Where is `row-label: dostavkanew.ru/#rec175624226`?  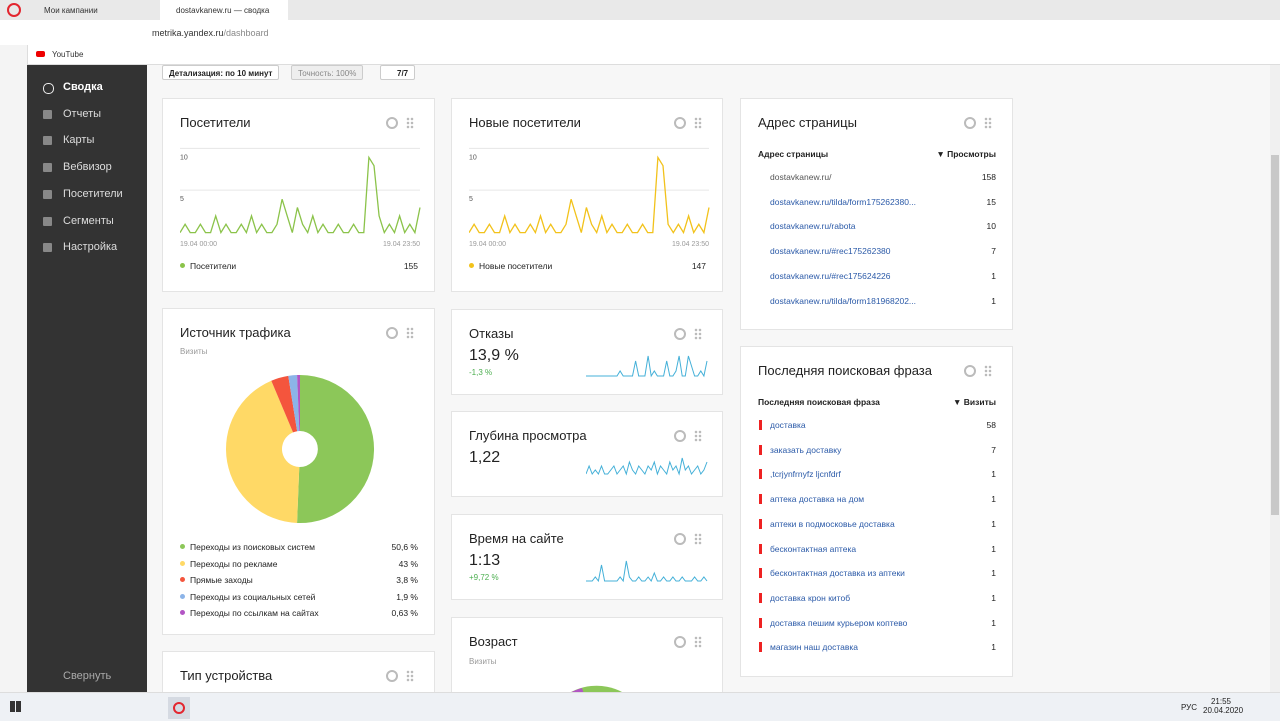
row-label: dostavkanew.ru/#rec175624226 is located at coordinates (830, 275).